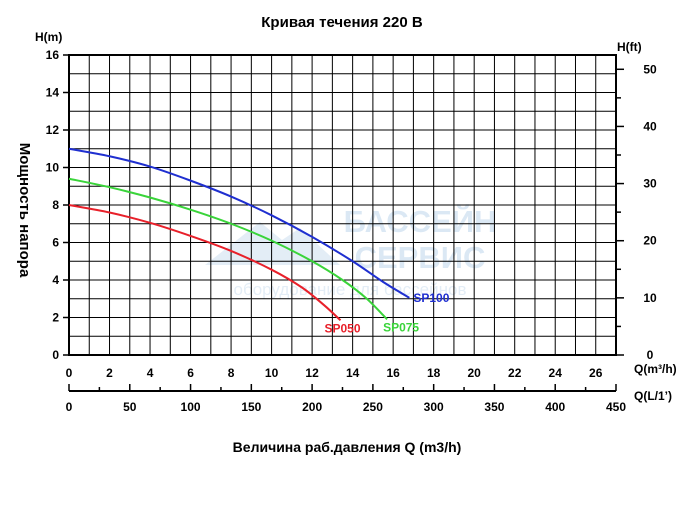 Image resolution: width=700 pixels, height=508 pixels. What do you see at coordinates (515, 373) in the screenshot?
I see `x-tick-label: 22` at bounding box center [515, 373].